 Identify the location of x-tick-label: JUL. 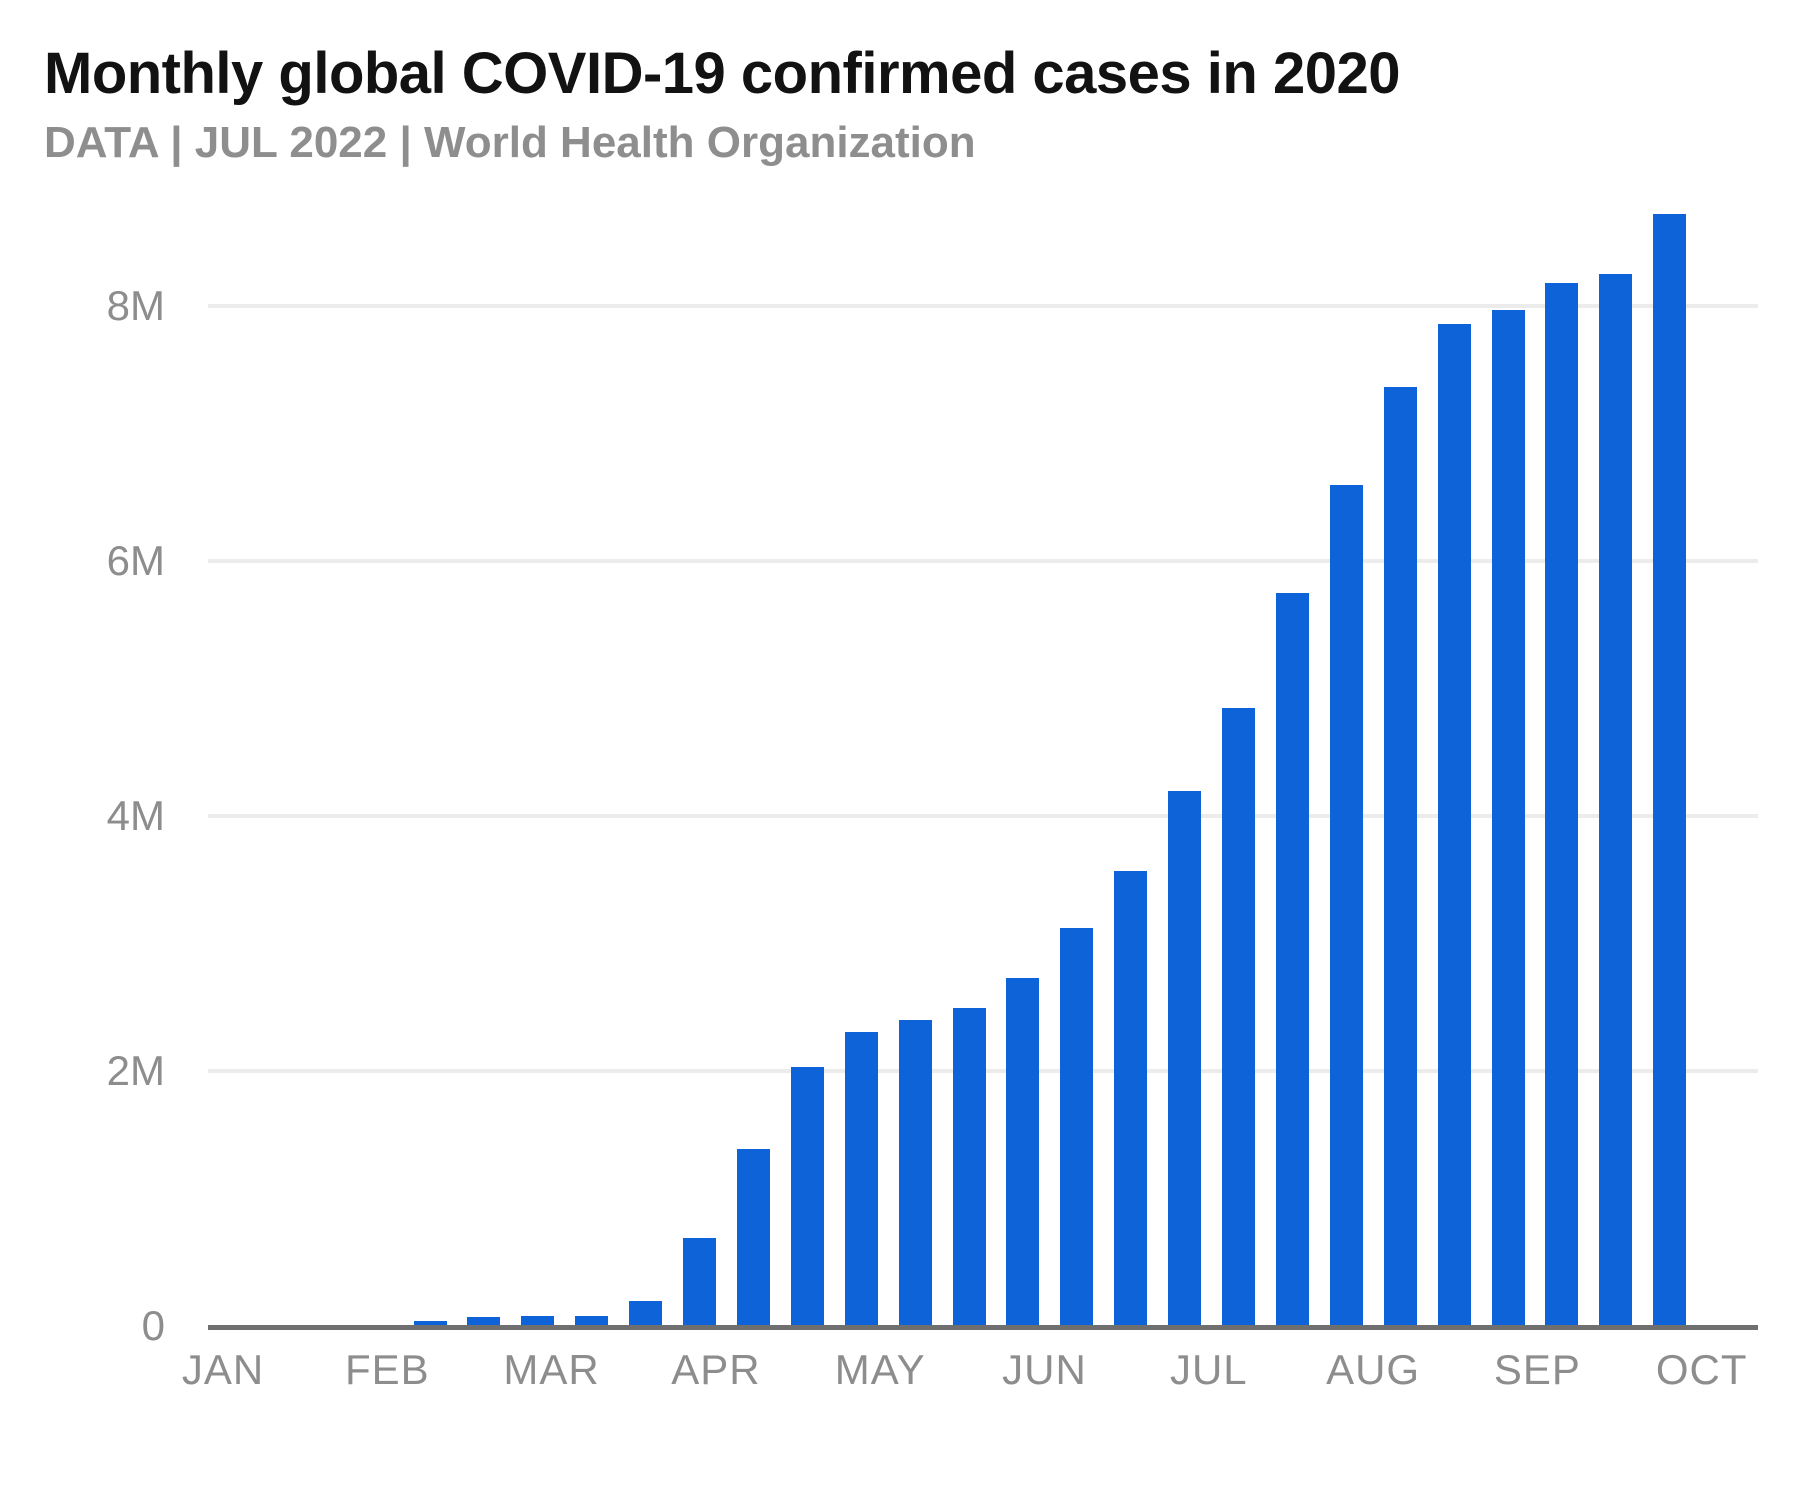
(1208, 1369).